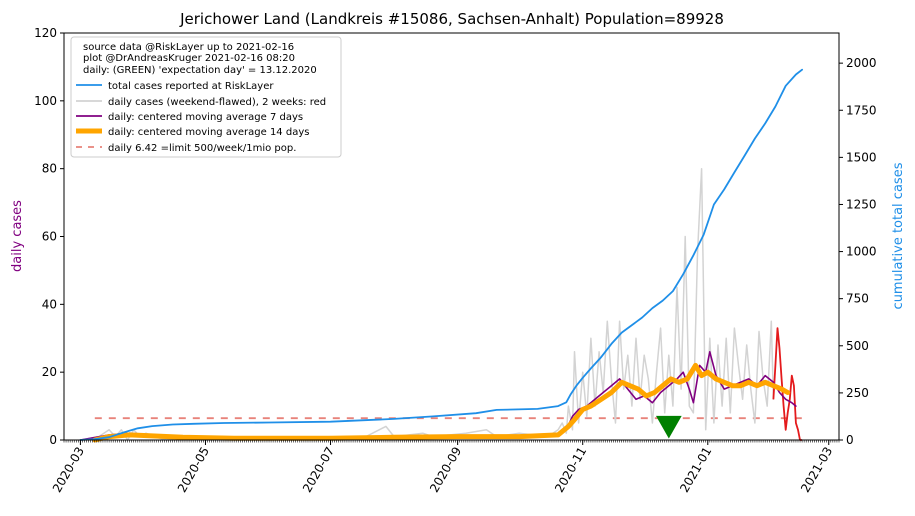 The height and width of the screenshot is (516, 915). Describe the element at coordinates (857, 346) in the screenshot. I see `y-right-tick-label: 500` at that location.